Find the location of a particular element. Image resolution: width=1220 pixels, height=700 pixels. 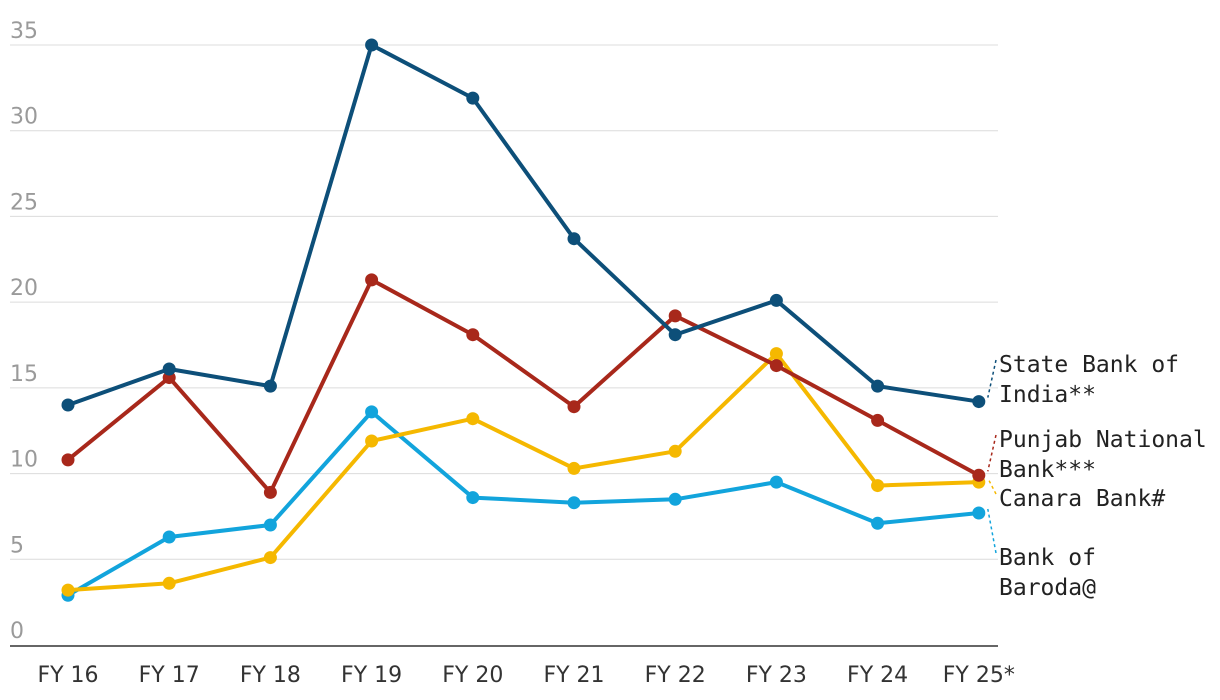

x-tick-label: FY 16 is located at coordinates (67, 675).